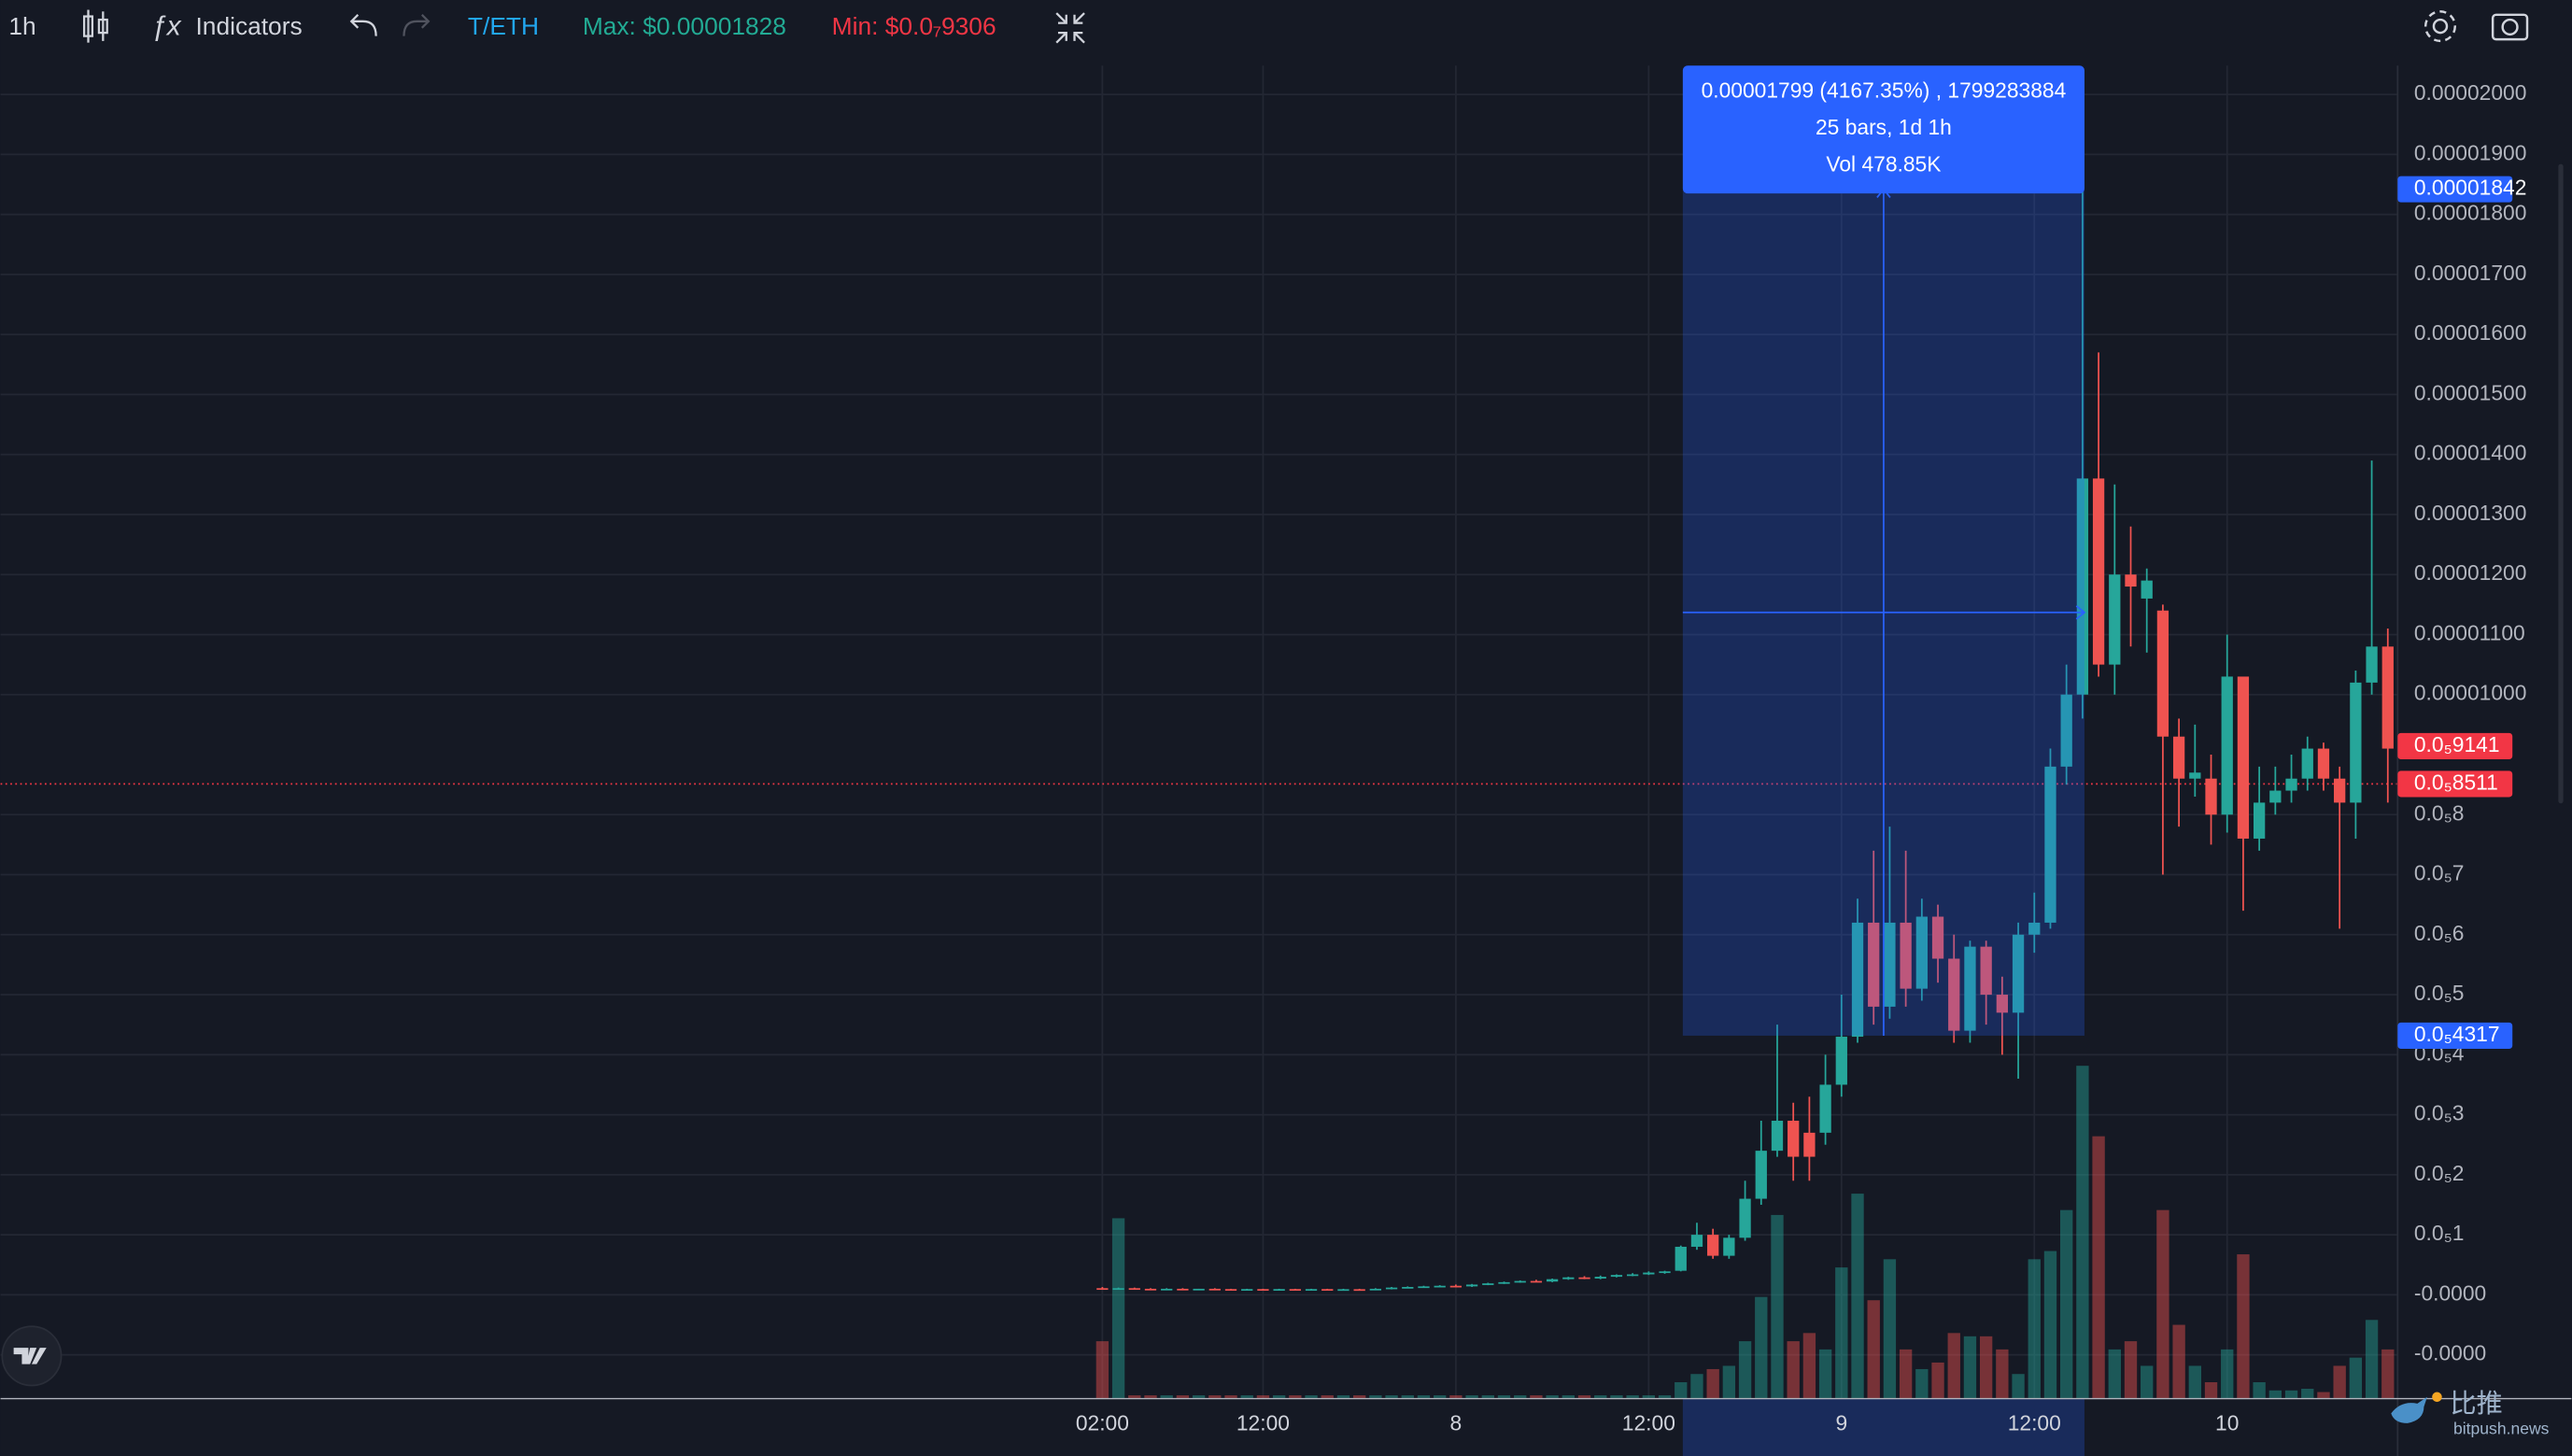  What do you see at coordinates (2470, 273) in the screenshot?
I see `y-tick-label: 0.00001700` at bounding box center [2470, 273].